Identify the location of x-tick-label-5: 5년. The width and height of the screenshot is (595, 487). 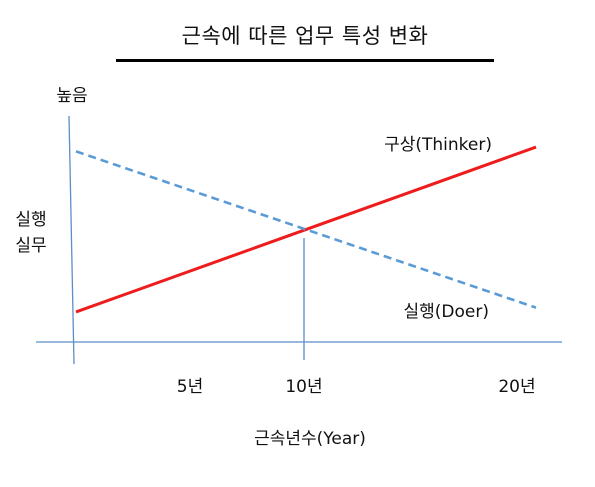
(190, 387).